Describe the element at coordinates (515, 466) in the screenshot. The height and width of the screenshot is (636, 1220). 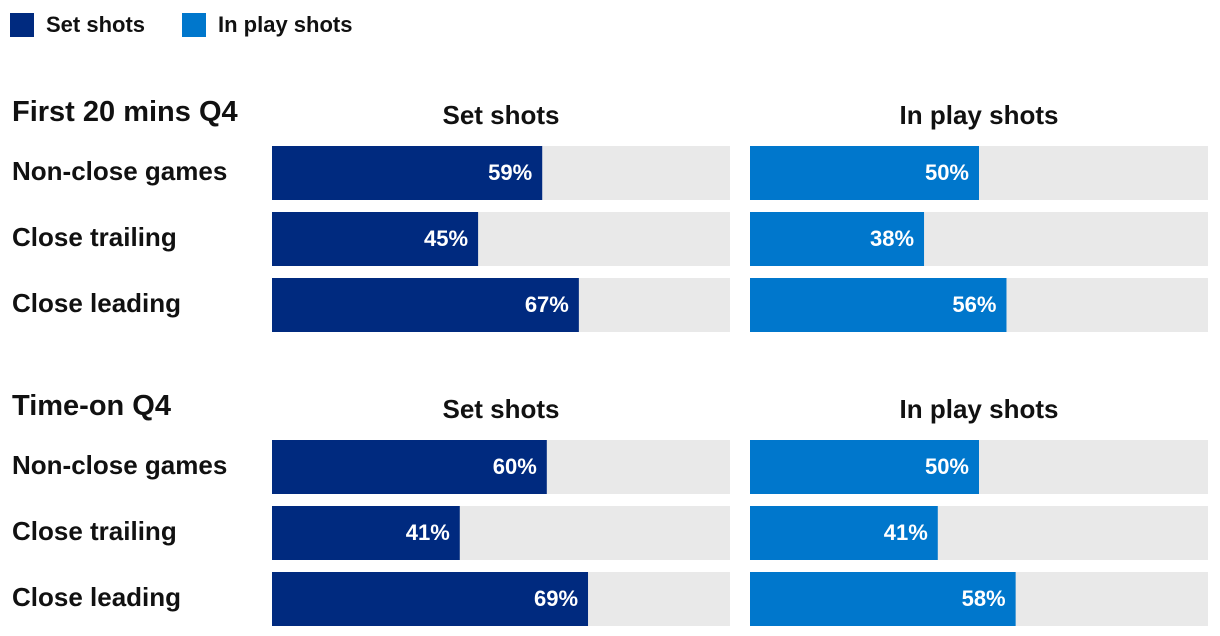
I see `data-label: 60%` at that location.